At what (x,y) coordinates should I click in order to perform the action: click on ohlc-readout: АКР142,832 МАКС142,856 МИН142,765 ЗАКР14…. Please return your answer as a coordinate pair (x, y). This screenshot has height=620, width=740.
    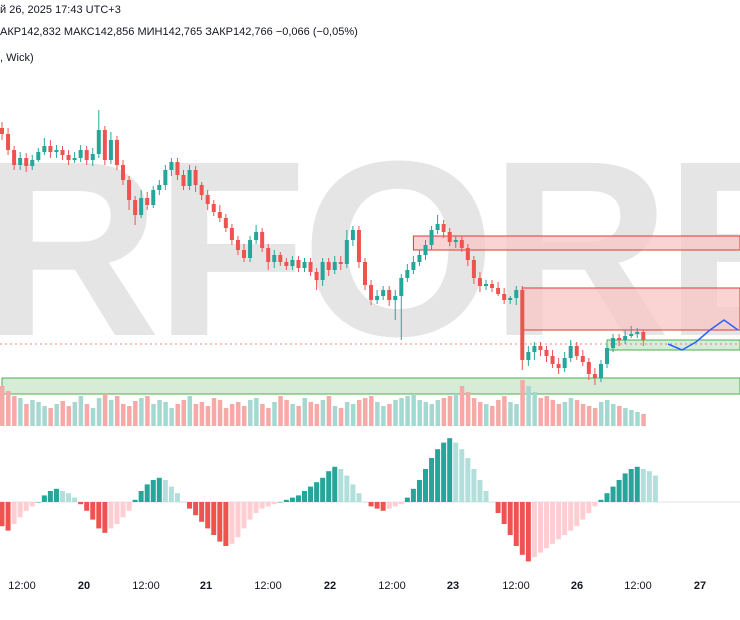
    Looking at the image, I should click on (179, 32).